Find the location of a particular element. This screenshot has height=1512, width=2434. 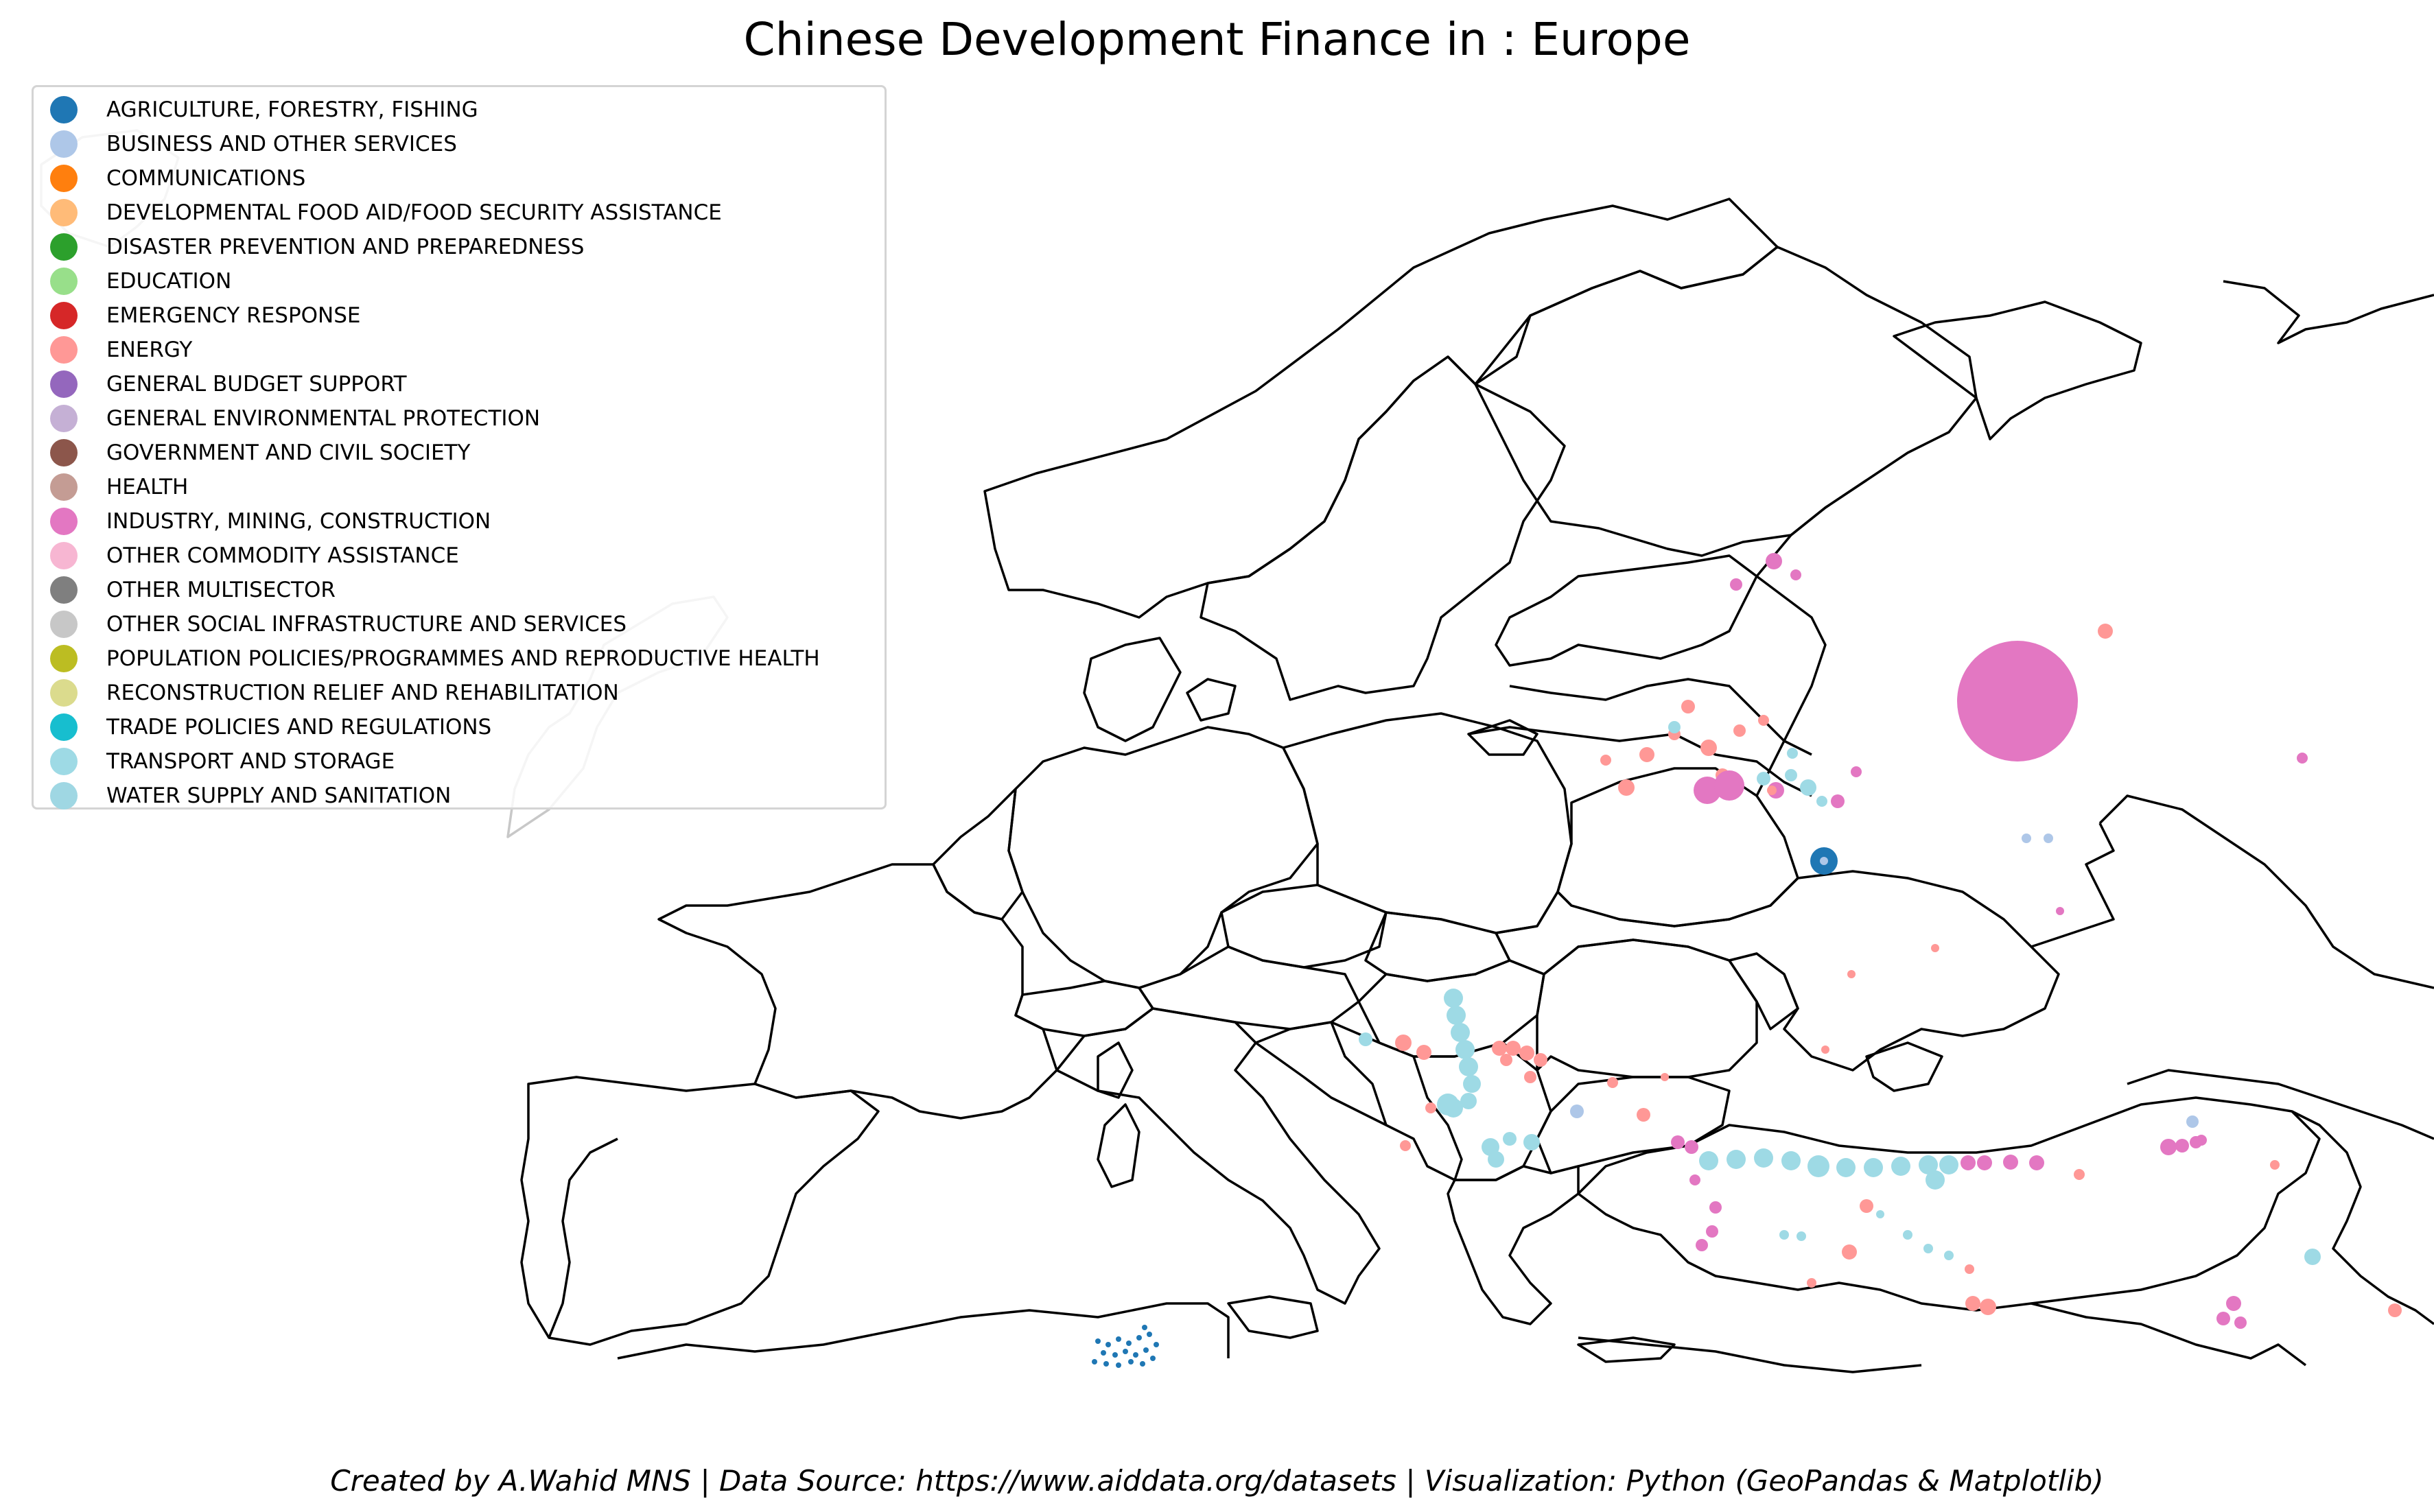

zealand-outline is located at coordinates (1211, 700).